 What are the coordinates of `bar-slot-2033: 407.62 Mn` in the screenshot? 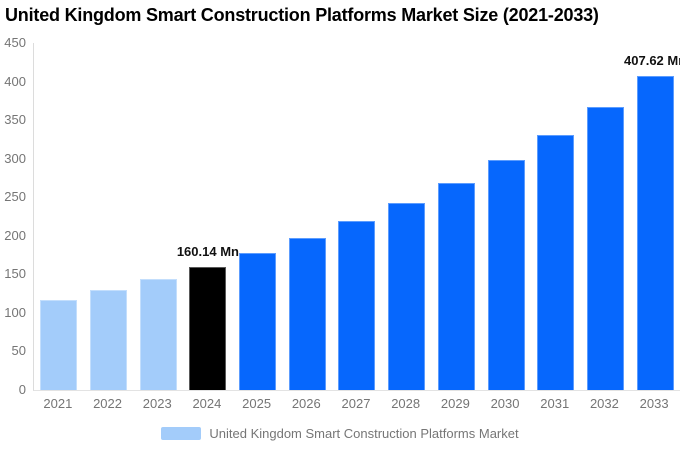 It's located at (652, 216).